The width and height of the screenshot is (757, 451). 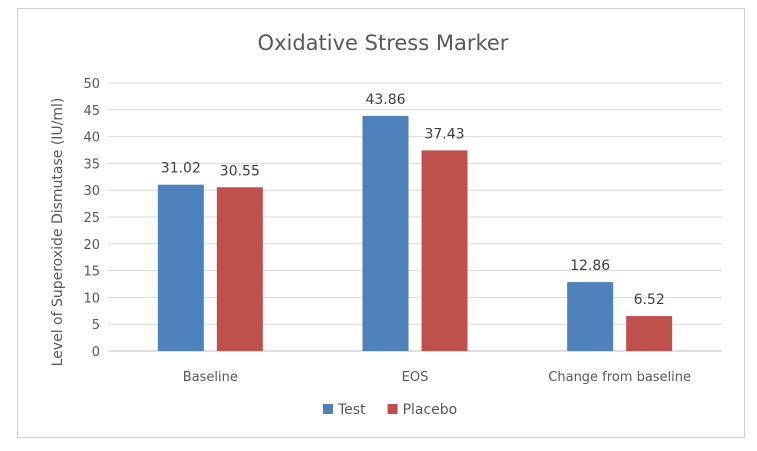 I want to click on x-tick-label: EOS, so click(x=415, y=377).